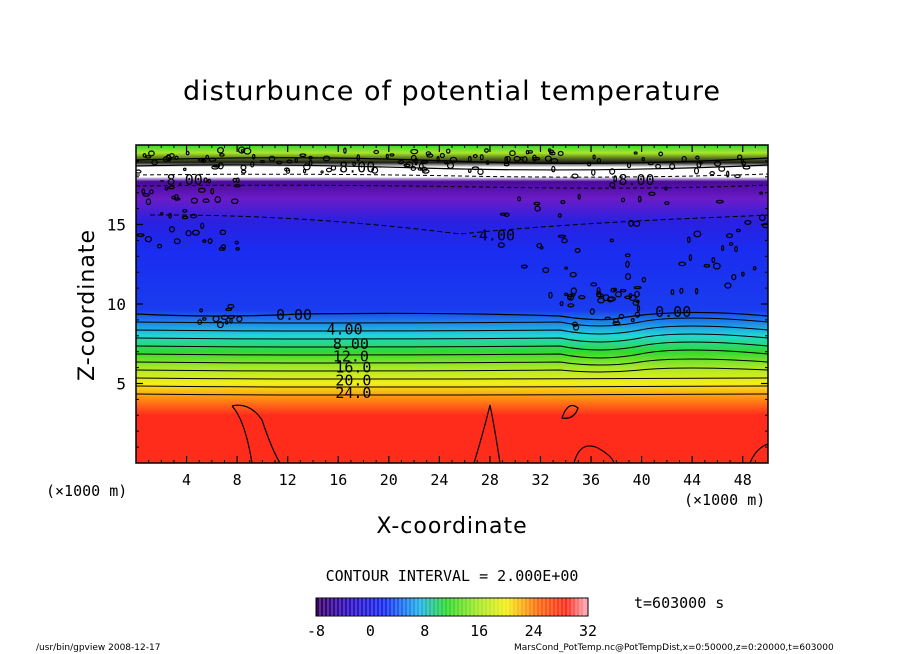  Describe the element at coordinates (116, 304) in the screenshot. I see `y-tick-label-1: 10` at that location.